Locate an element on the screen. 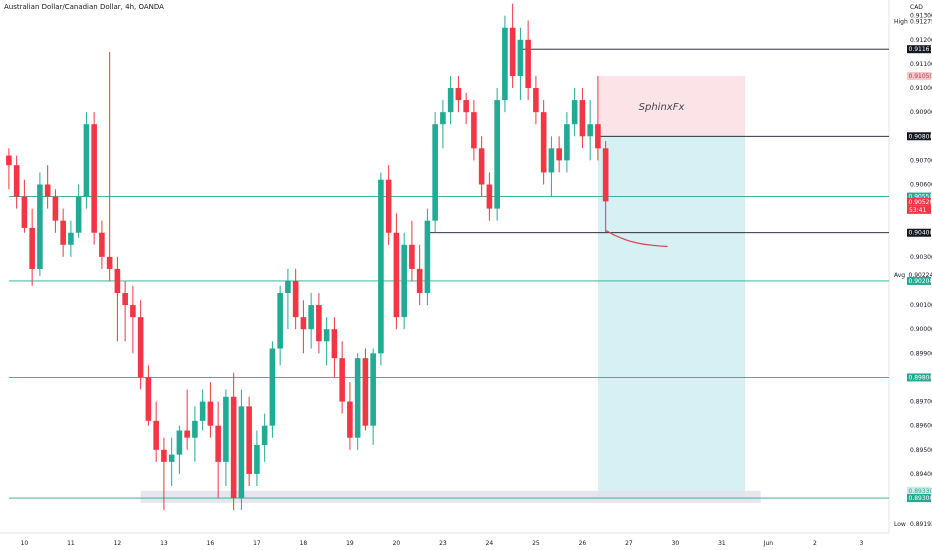  y-tick-label: 0.91275 is located at coordinates (921, 22).